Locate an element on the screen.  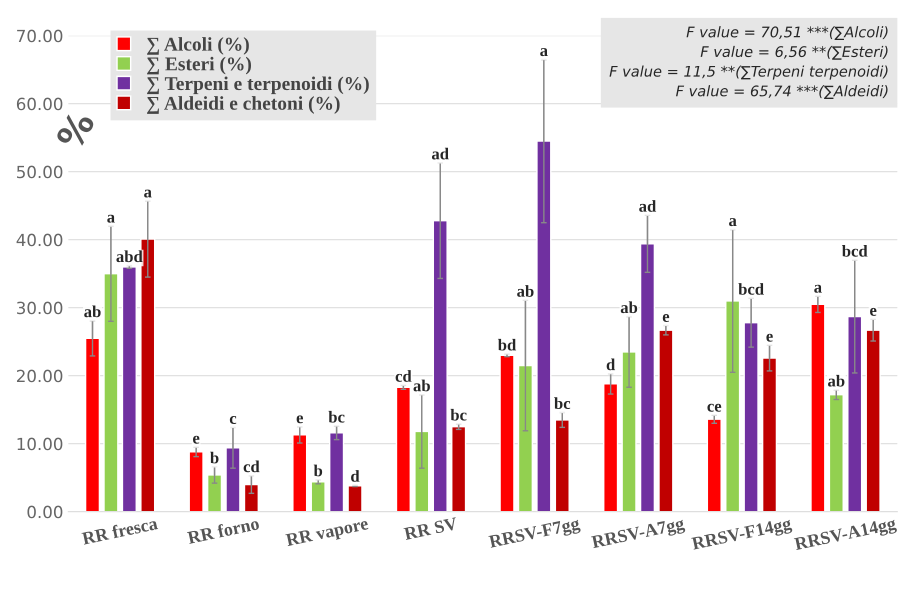
x-tick-label: RRSV-F14gg is located at coordinates (742, 535).